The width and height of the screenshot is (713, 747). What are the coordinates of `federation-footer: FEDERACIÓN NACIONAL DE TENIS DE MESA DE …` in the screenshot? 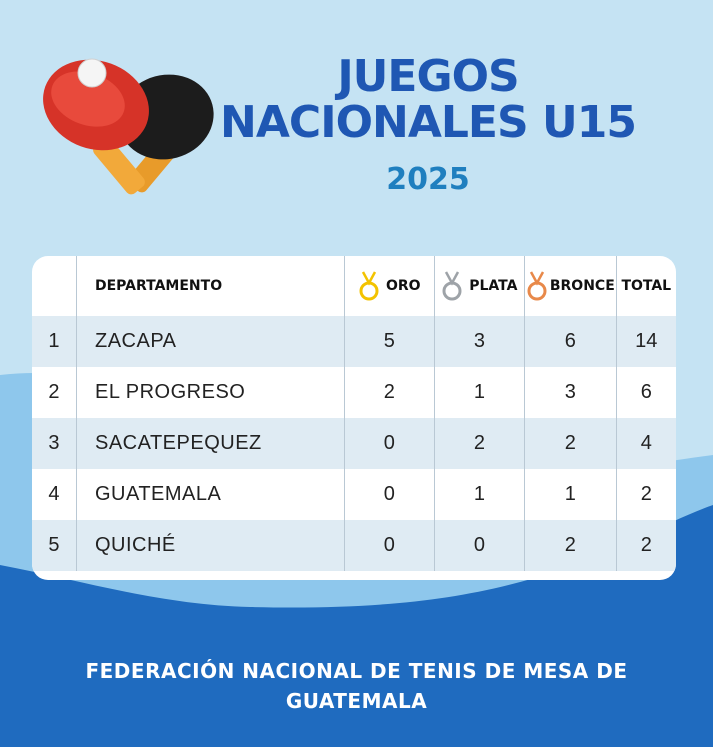 It's located at (356, 686).